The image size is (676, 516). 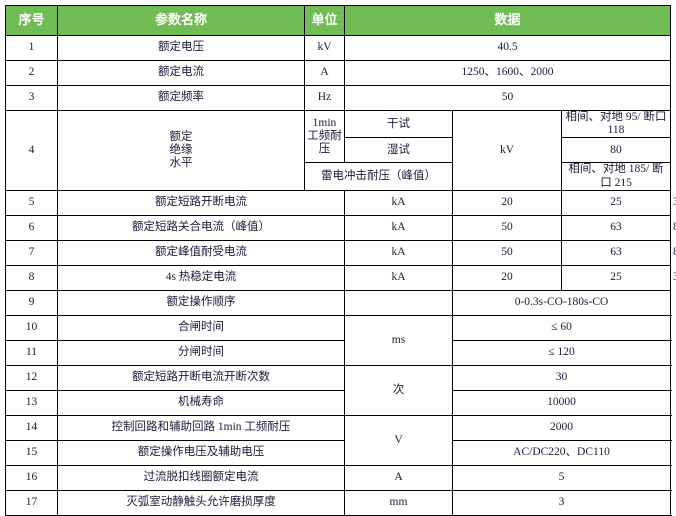 What do you see at coordinates (31, 402) in the screenshot?
I see `row-no: 13` at bounding box center [31, 402].